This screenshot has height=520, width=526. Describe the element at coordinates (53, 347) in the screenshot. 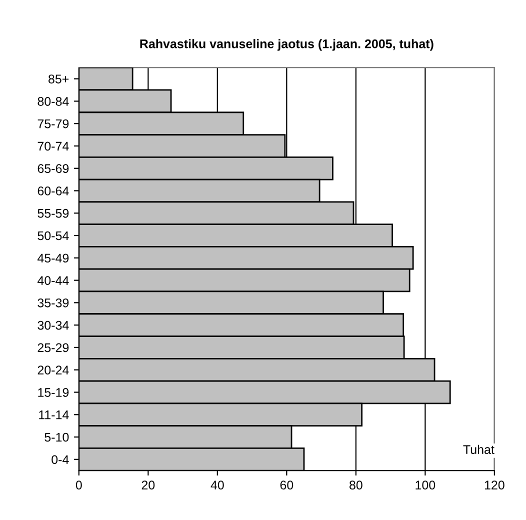

I see `y-tick-label: 25-29` at that location.